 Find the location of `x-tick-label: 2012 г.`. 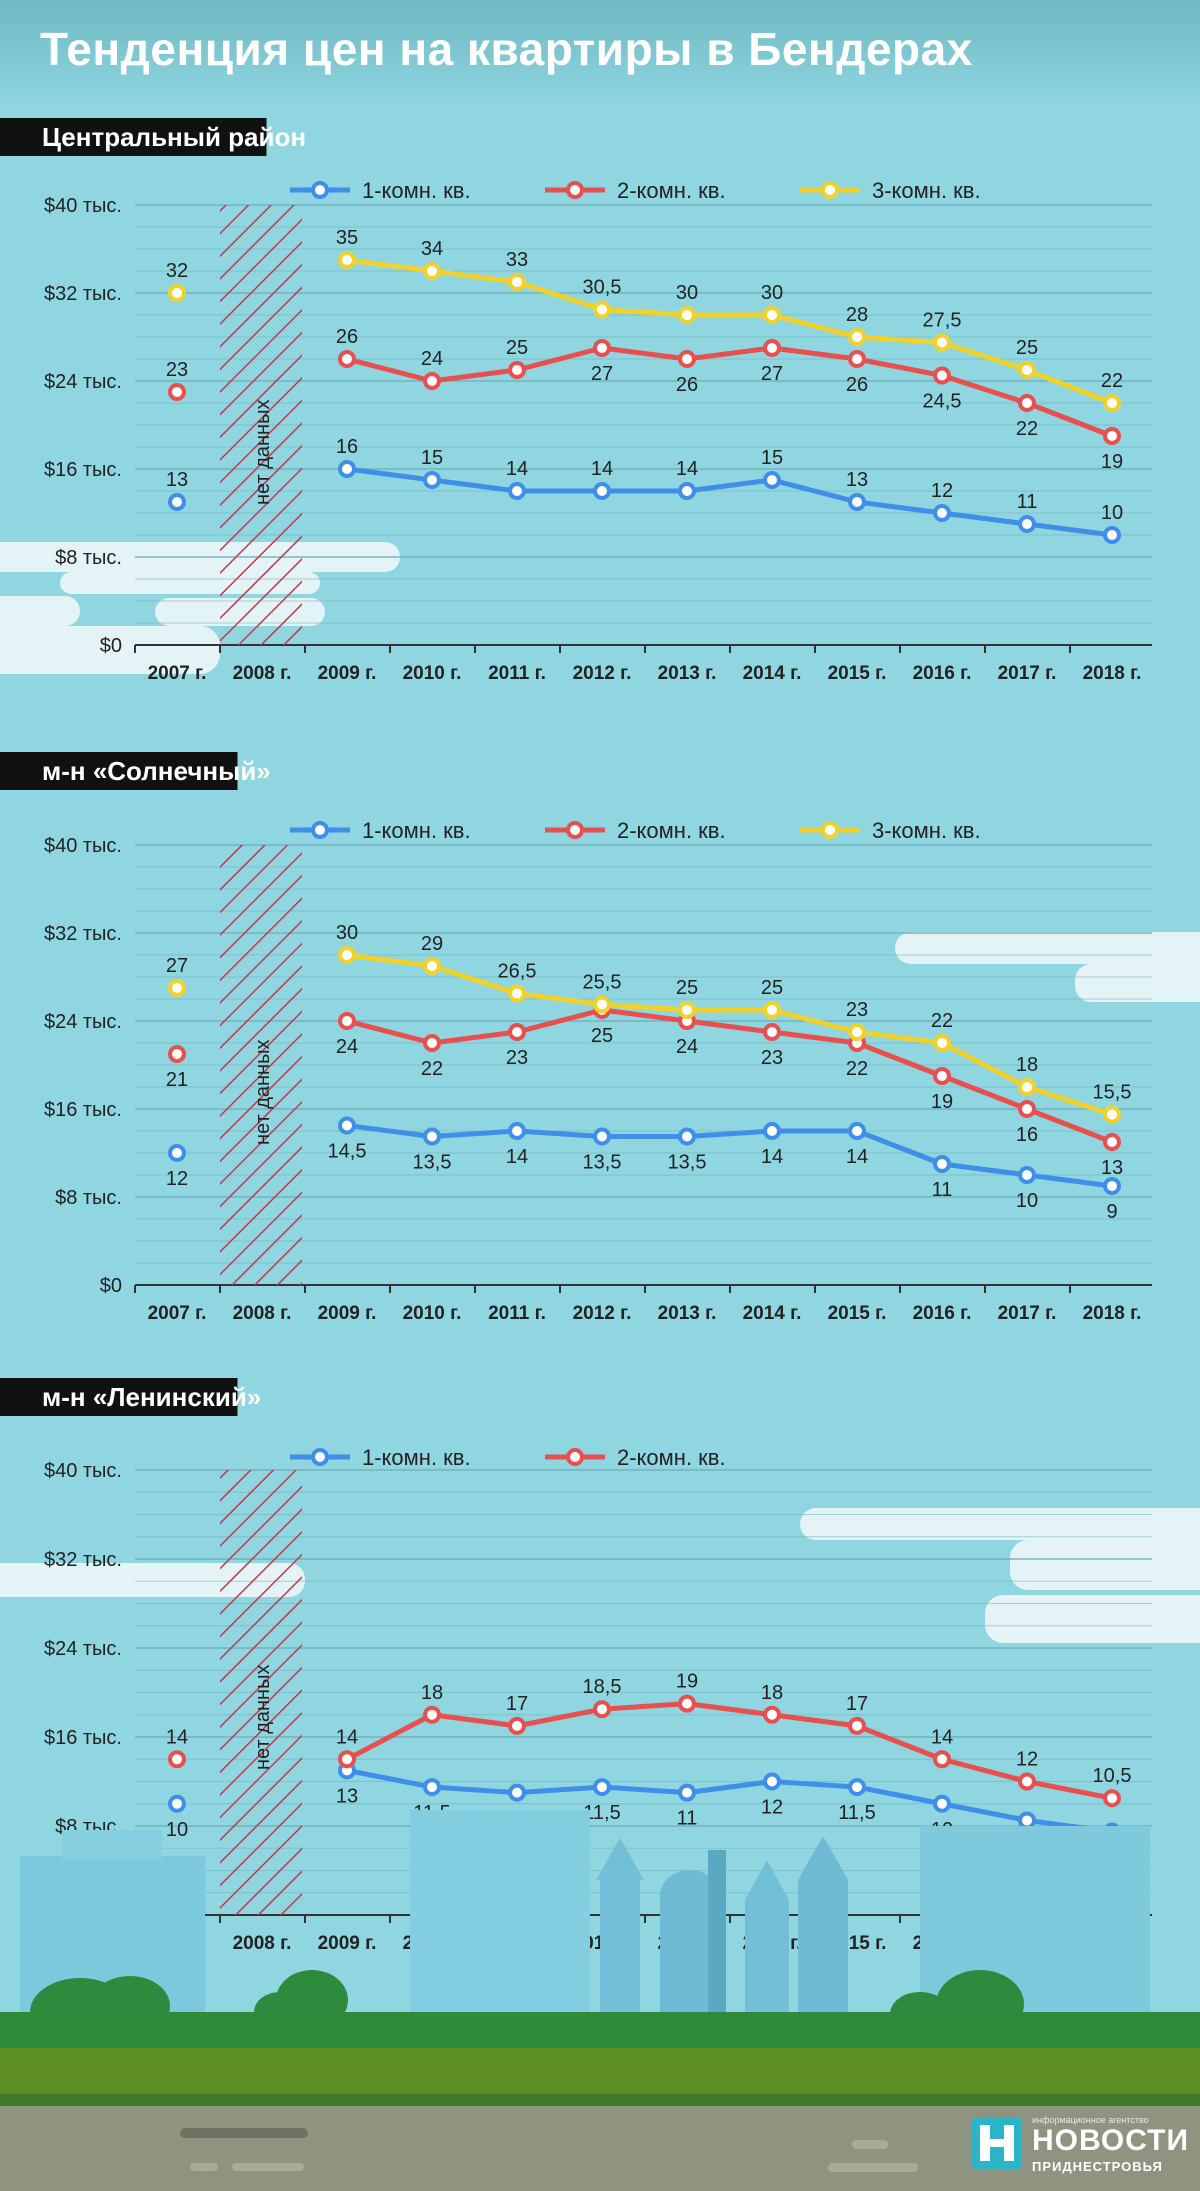

x-tick-label: 2012 г. is located at coordinates (602, 673).